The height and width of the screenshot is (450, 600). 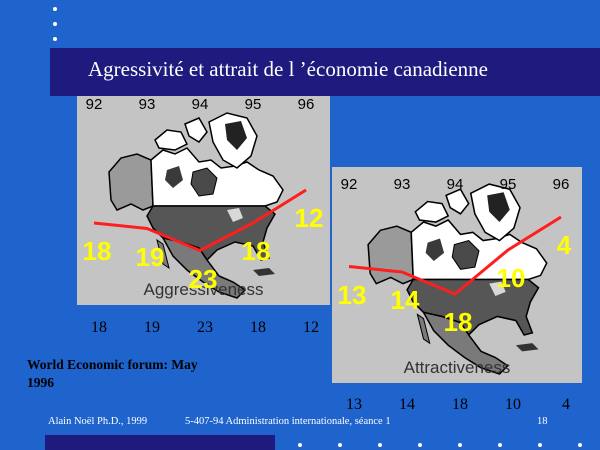 I want to click on value-label: 12, so click(x=311, y=327).